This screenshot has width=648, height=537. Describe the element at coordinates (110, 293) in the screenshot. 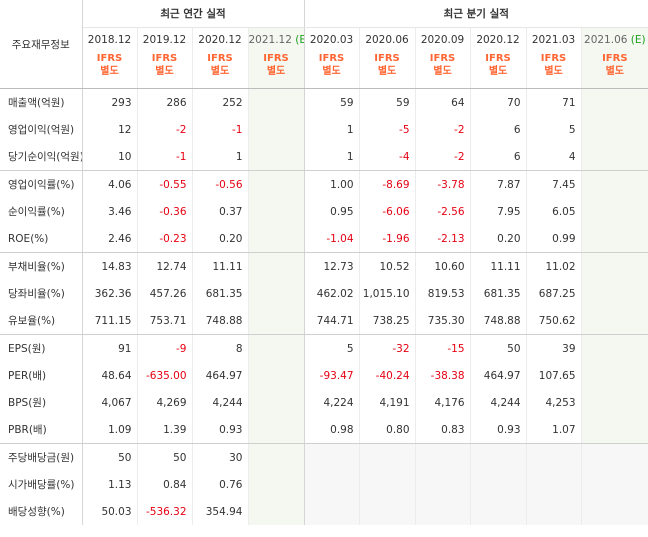

I see `annual-value-cell: 362.36` at that location.